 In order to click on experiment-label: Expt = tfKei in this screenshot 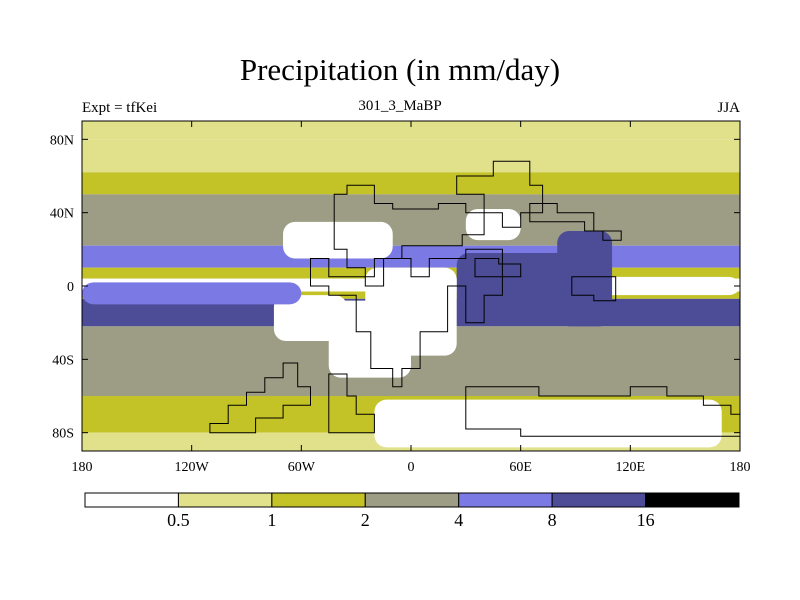, I will do `click(120, 108)`.